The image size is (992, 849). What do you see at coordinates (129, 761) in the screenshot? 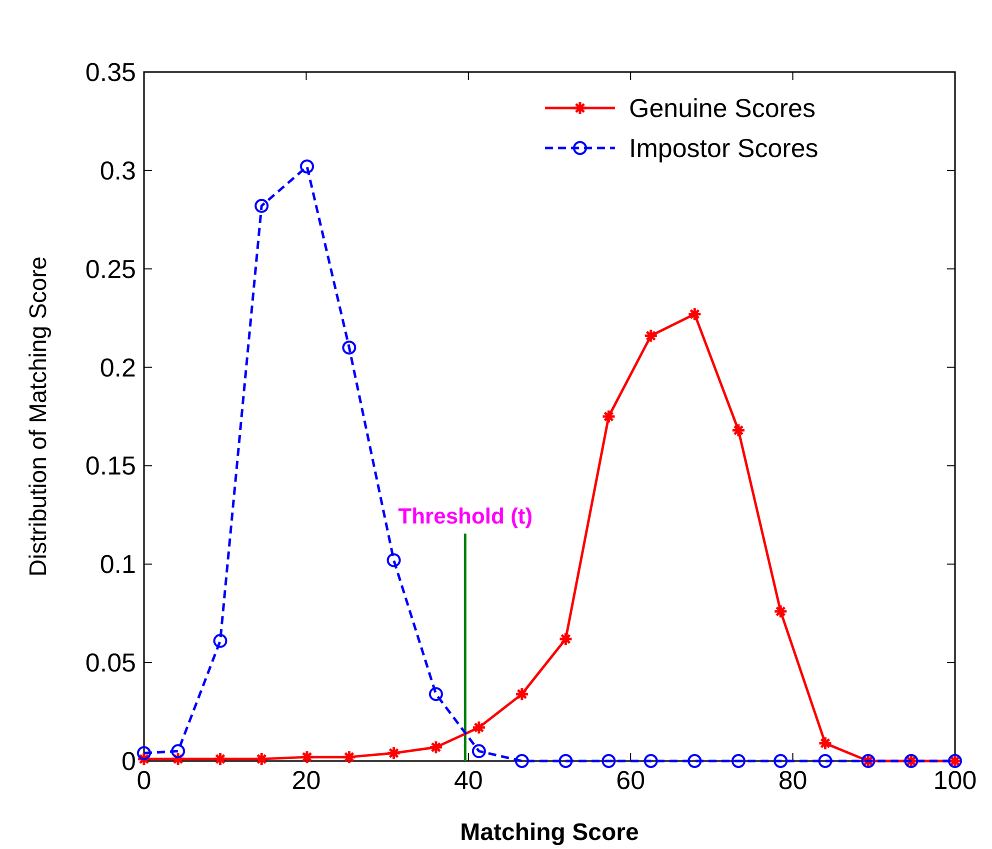
I see `y-tick-label: 0` at bounding box center [129, 761].